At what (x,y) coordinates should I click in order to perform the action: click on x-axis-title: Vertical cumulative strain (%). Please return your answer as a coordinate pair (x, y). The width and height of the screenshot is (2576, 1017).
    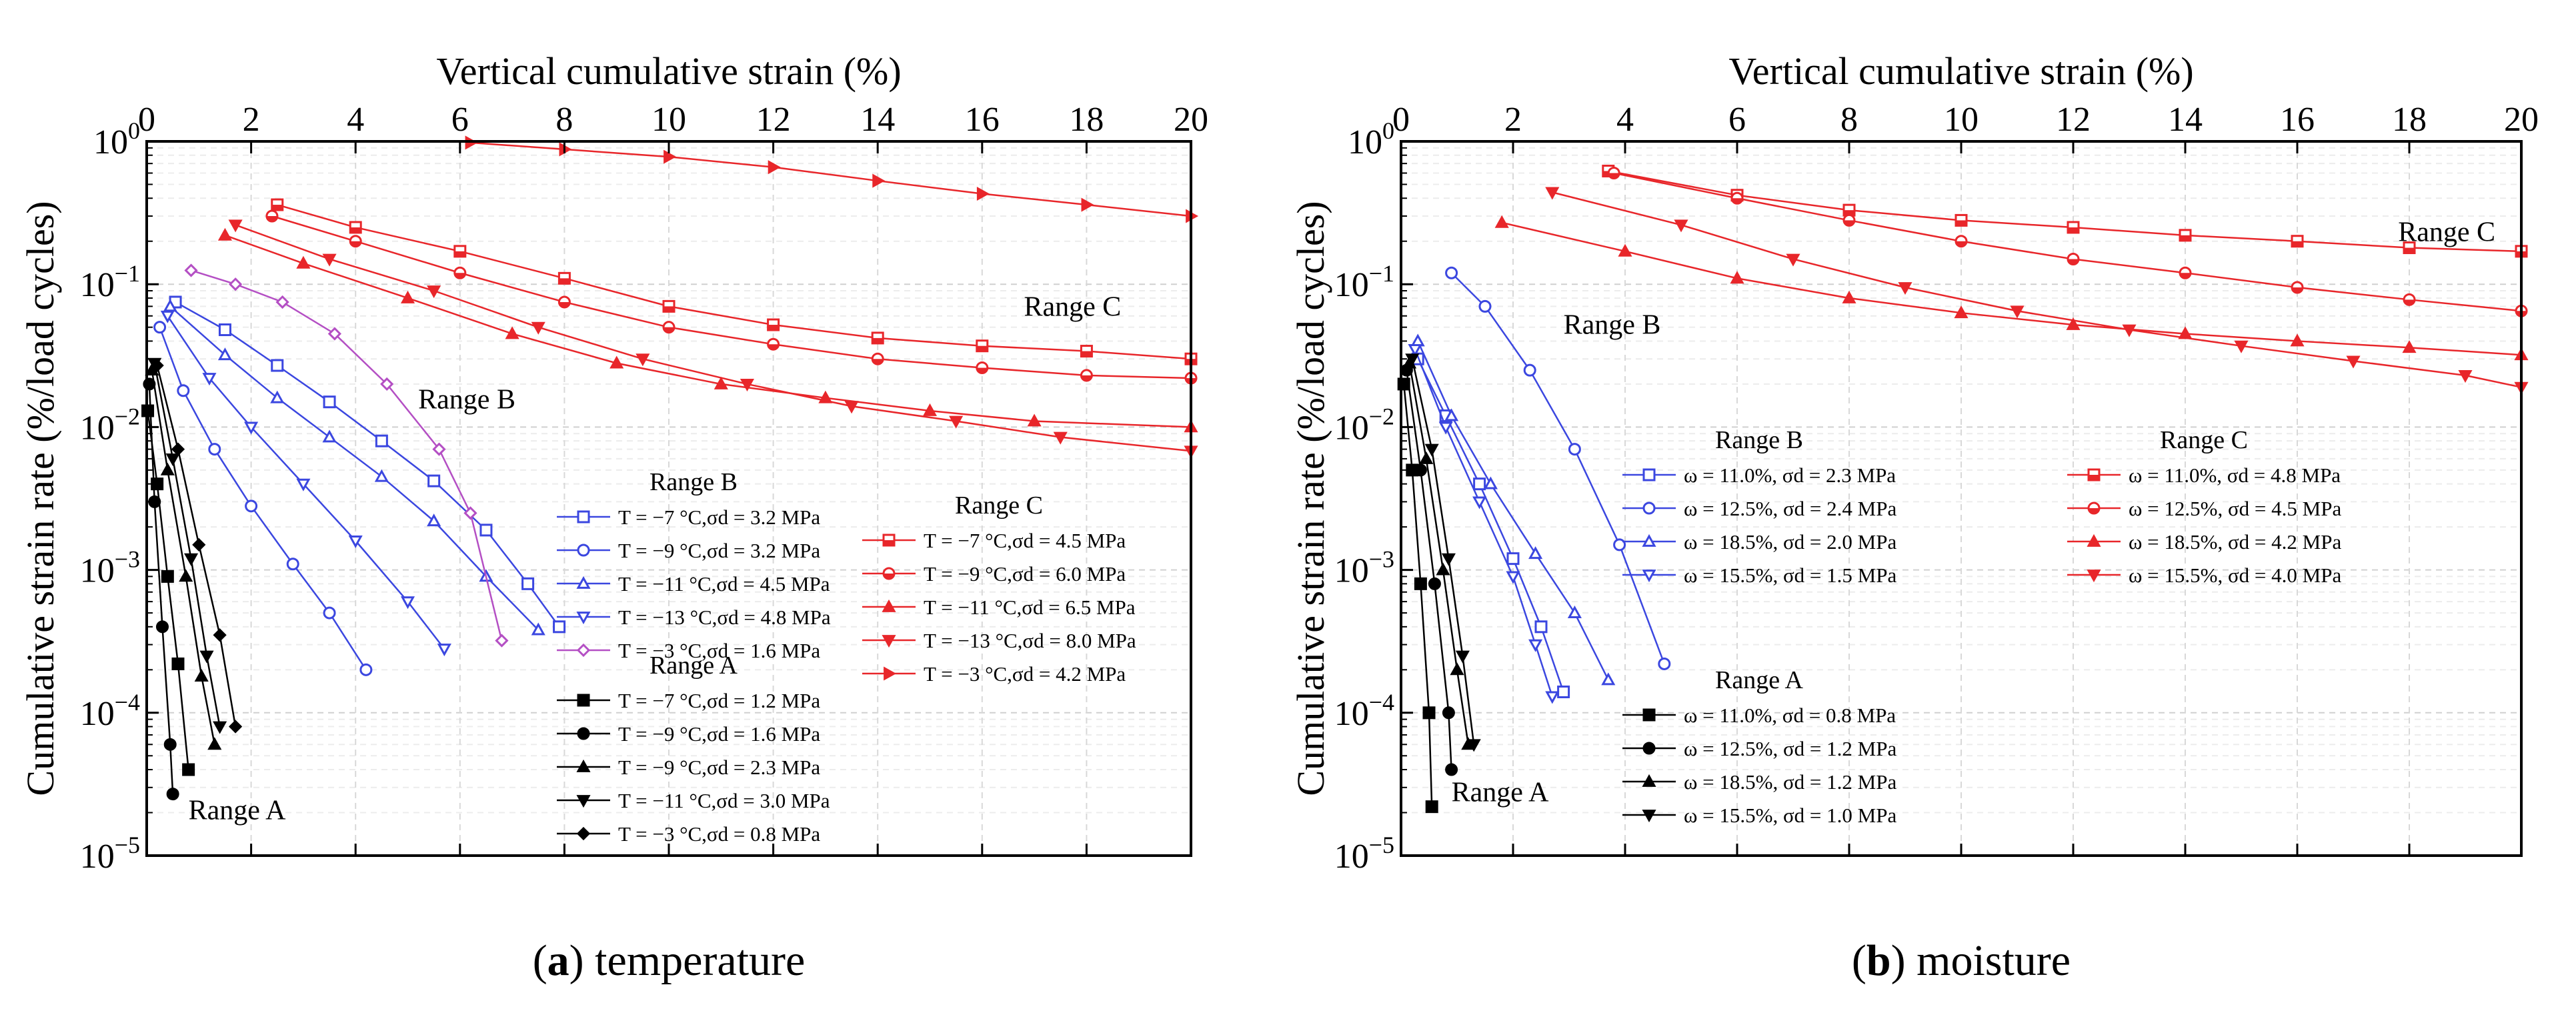
    Looking at the image, I should click on (1960, 71).